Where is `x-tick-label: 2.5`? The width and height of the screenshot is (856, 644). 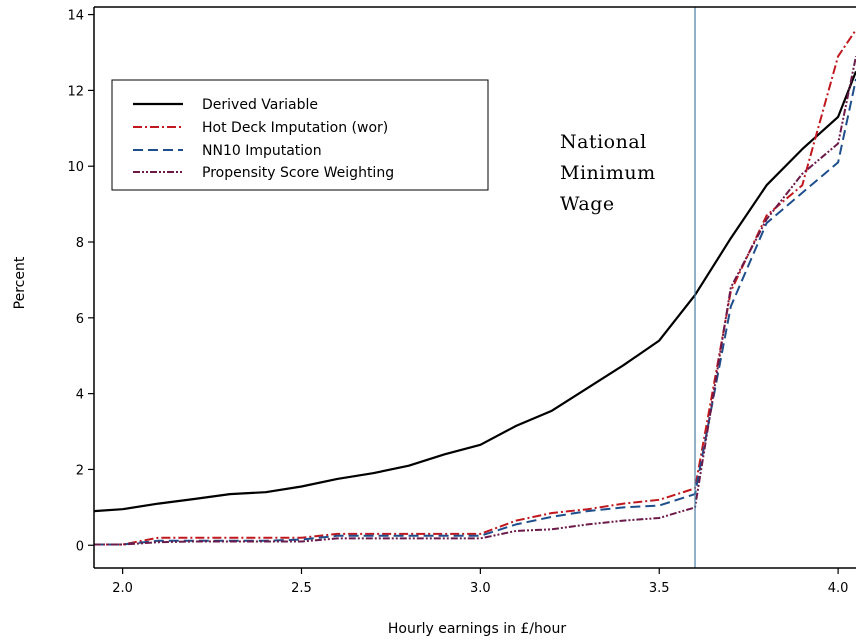
x-tick-label: 2.5 is located at coordinates (301, 588).